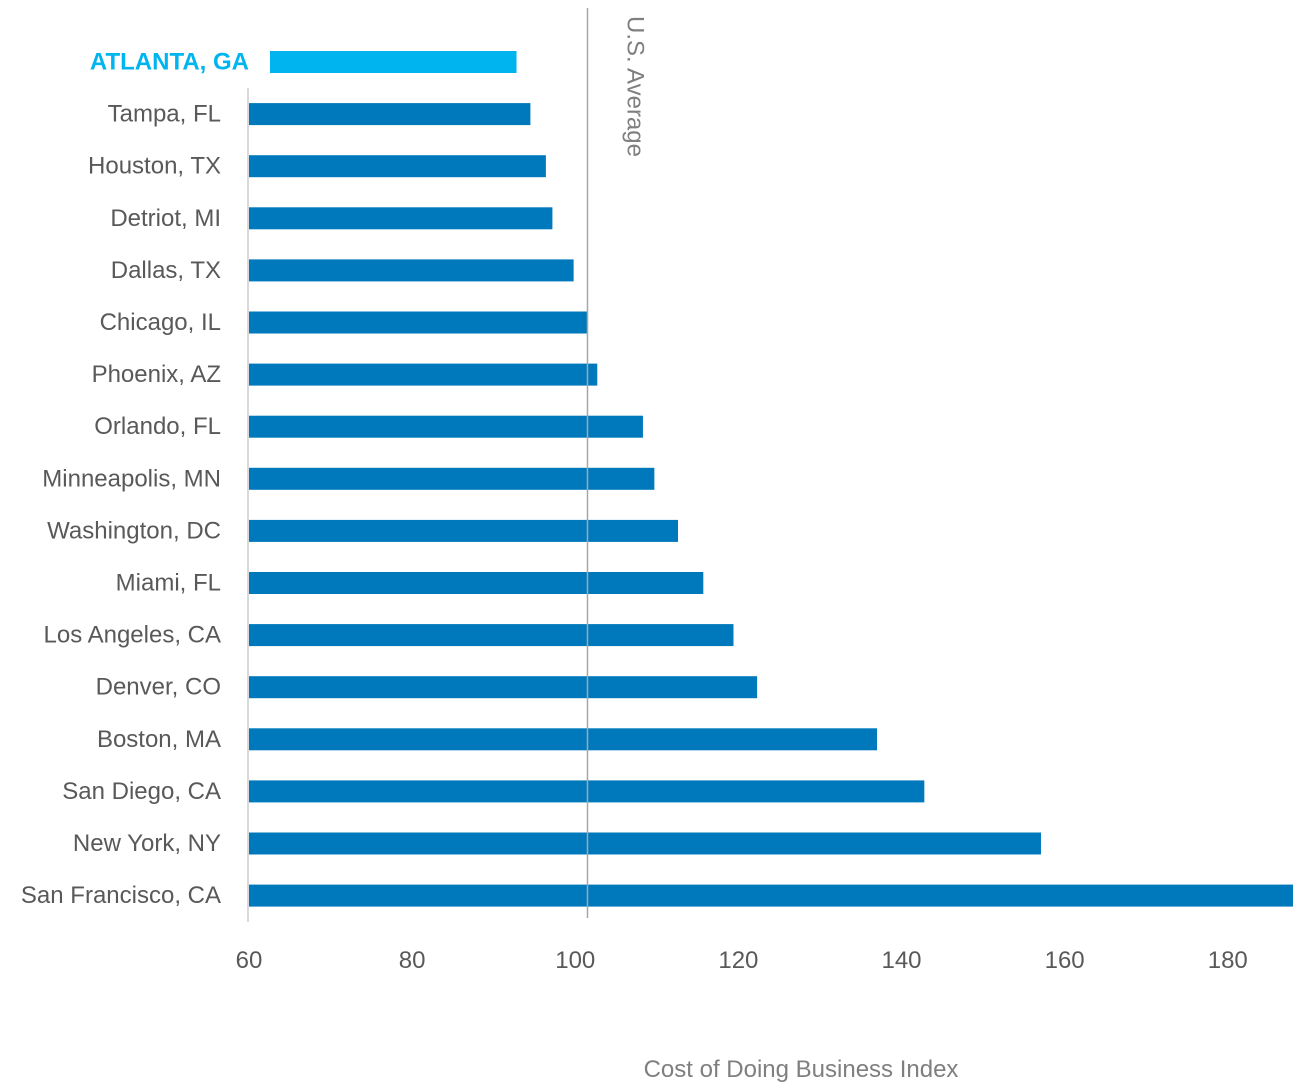 The height and width of the screenshot is (1084, 1294). What do you see at coordinates (771, 895) in the screenshot?
I see `bar-san-francisco-ca` at bounding box center [771, 895].